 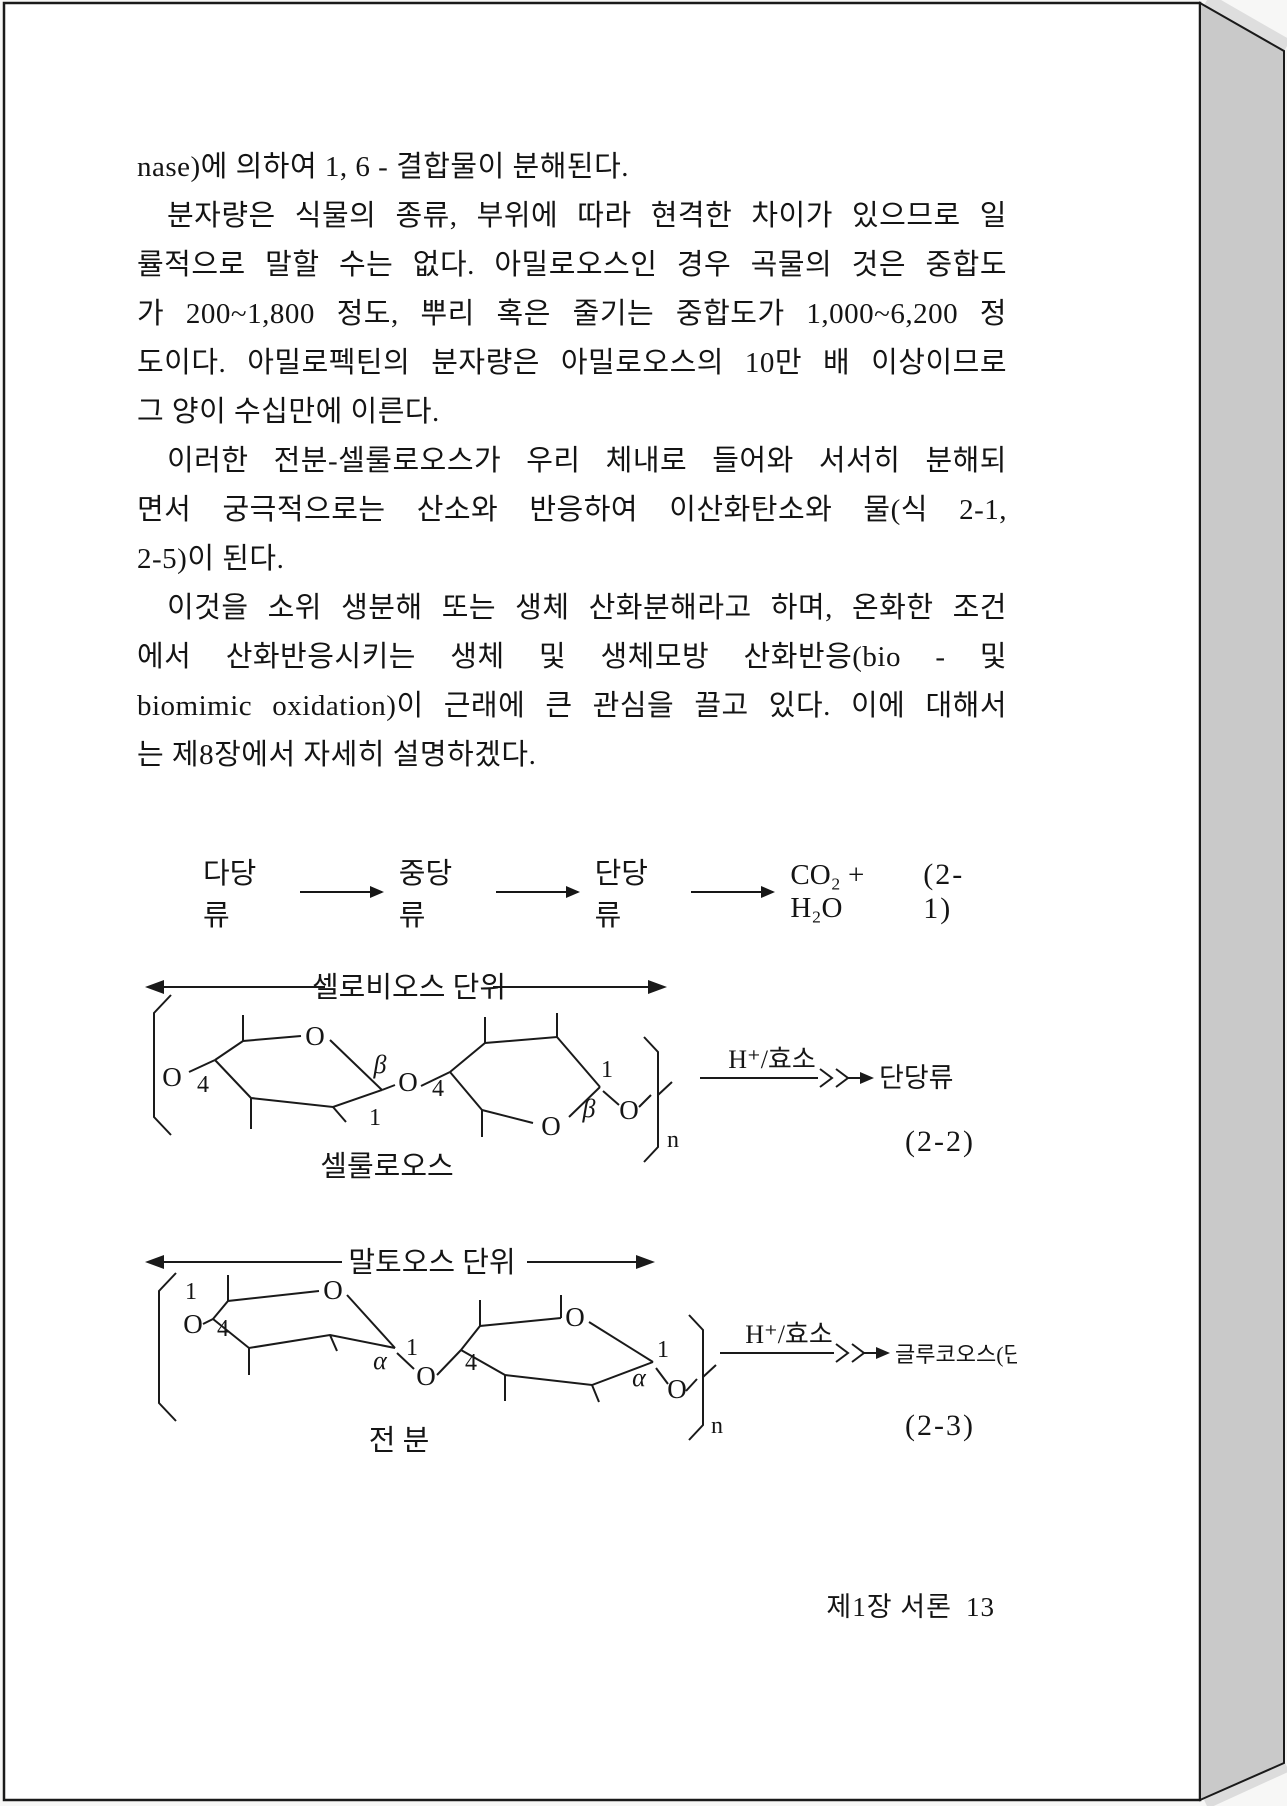 I want to click on body-text-line: nase)에 의하여 1, 6 - 결합물이 분해된다., so click(x=383, y=167).